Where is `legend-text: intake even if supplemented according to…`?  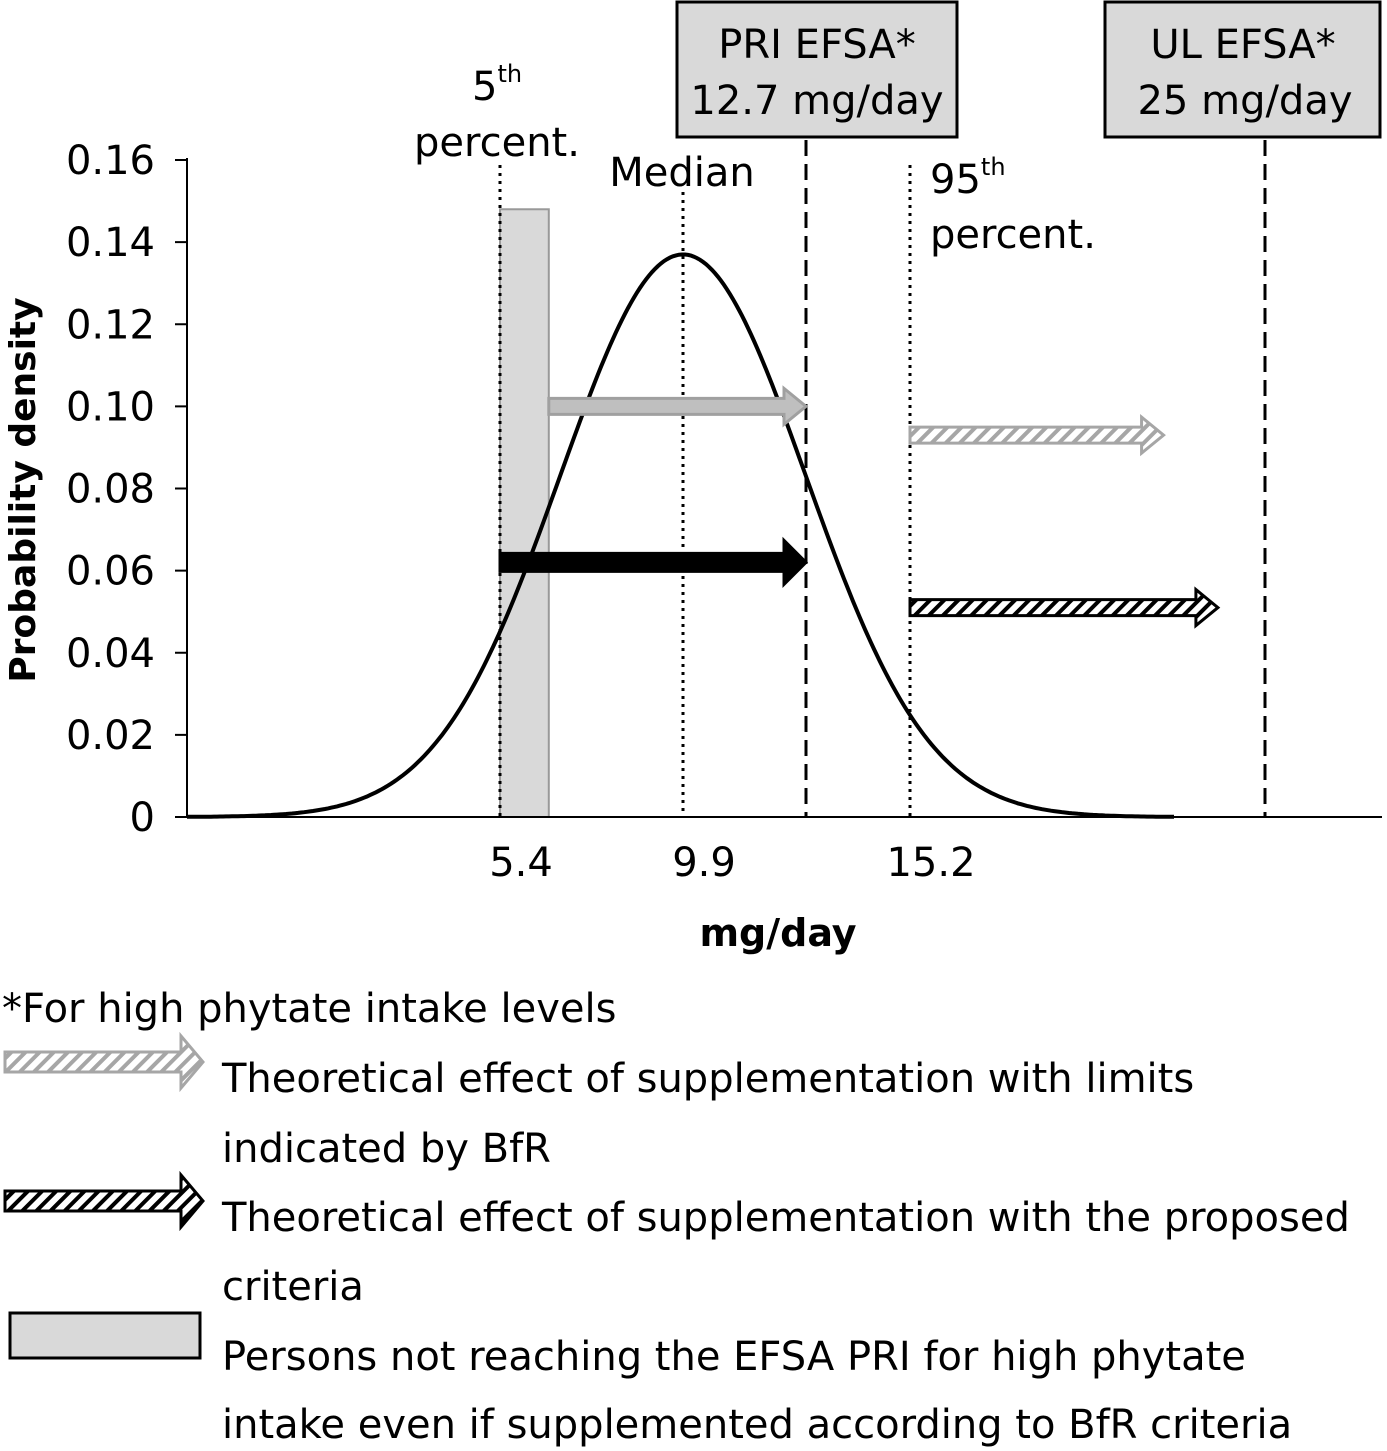
legend-text: intake even if supplemented according to… is located at coordinates (757, 1425).